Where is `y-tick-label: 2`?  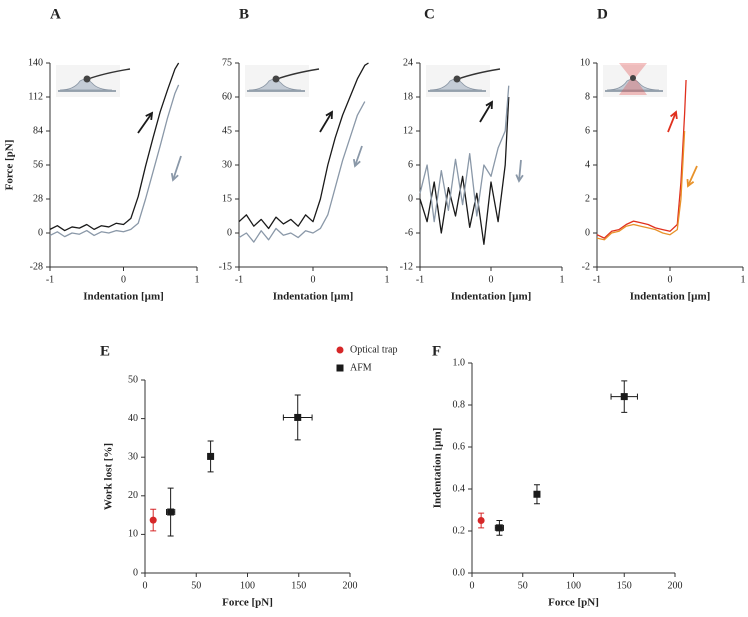 y-tick-label: 2 is located at coordinates (587, 198).